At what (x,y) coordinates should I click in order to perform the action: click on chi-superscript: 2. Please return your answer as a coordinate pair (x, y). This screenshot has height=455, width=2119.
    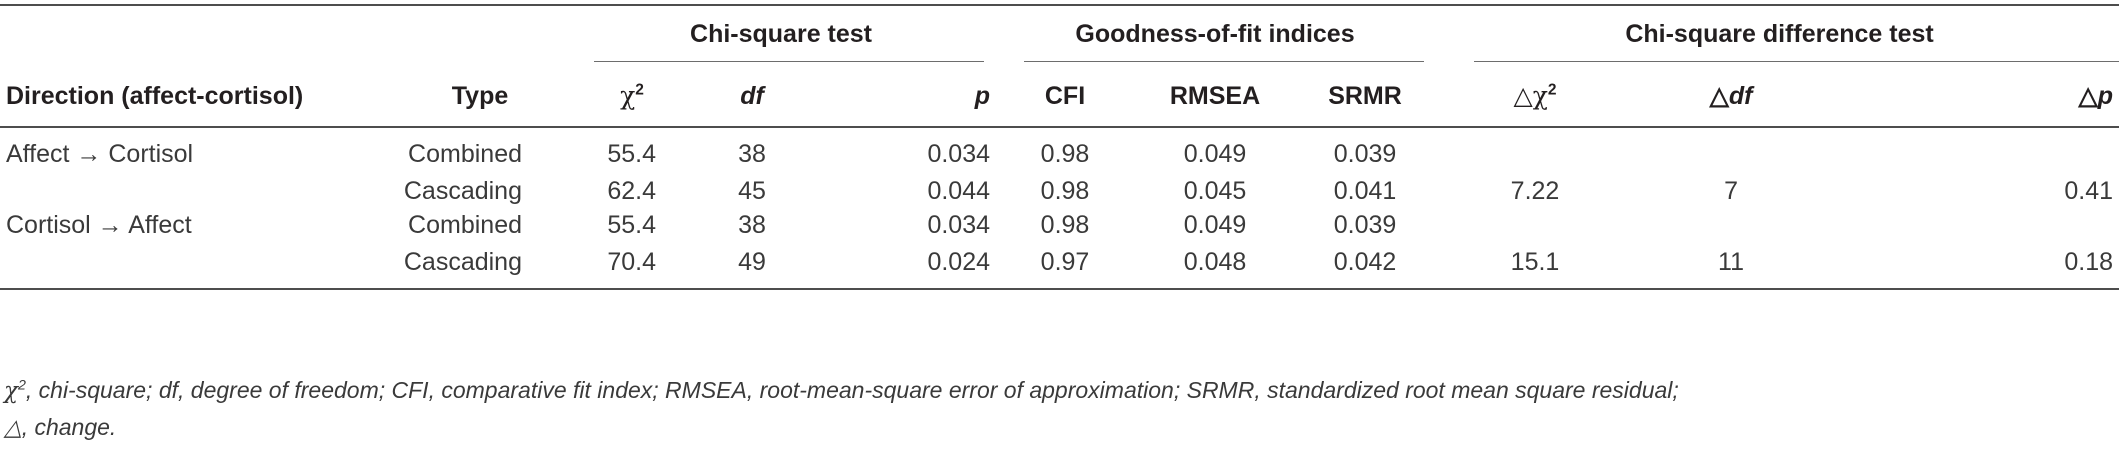
    Looking at the image, I should click on (639, 90).